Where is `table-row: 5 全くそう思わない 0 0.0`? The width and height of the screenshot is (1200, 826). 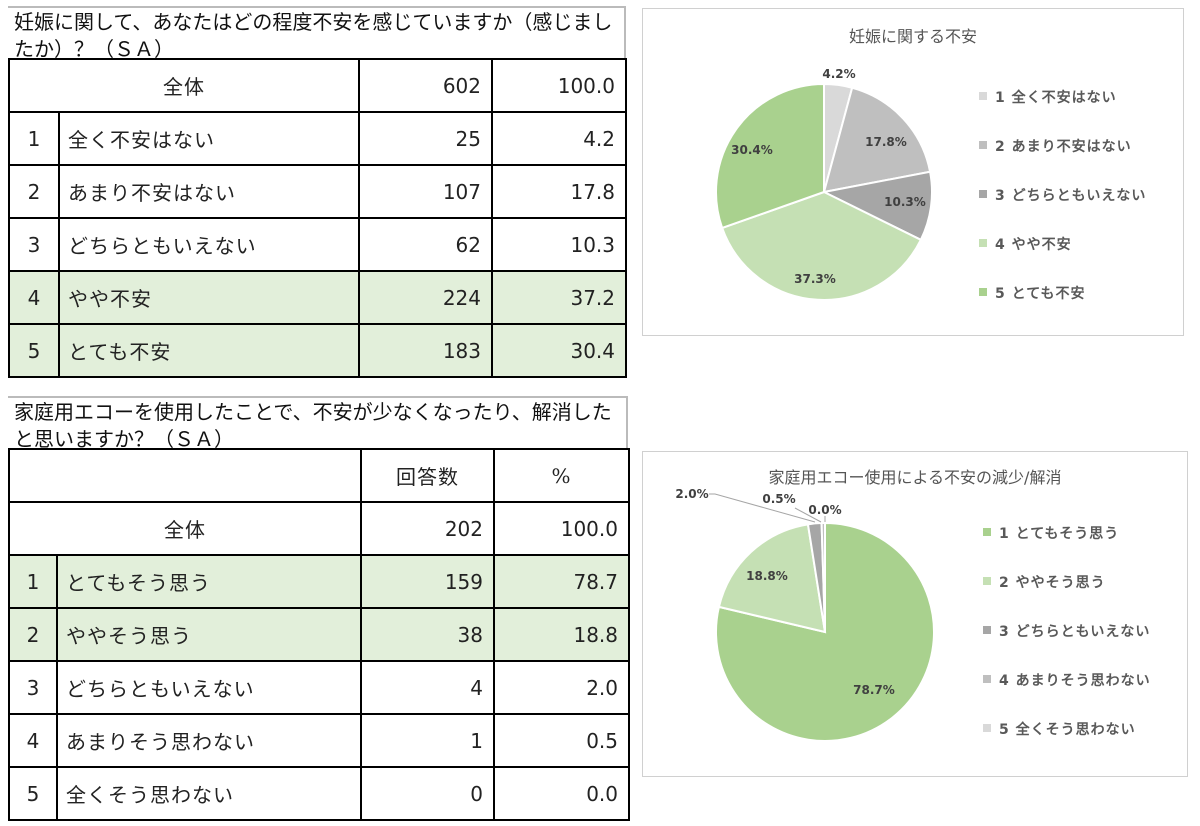
table-row: 5 全くそう思わない 0 0.0 is located at coordinates (319, 793).